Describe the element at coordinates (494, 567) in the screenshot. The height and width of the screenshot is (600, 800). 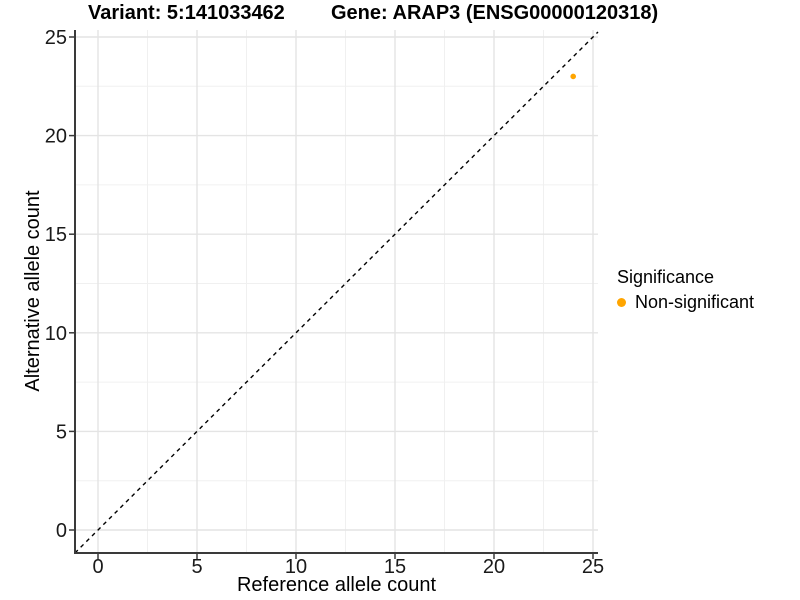
I see `x-tick-label: 20` at that location.